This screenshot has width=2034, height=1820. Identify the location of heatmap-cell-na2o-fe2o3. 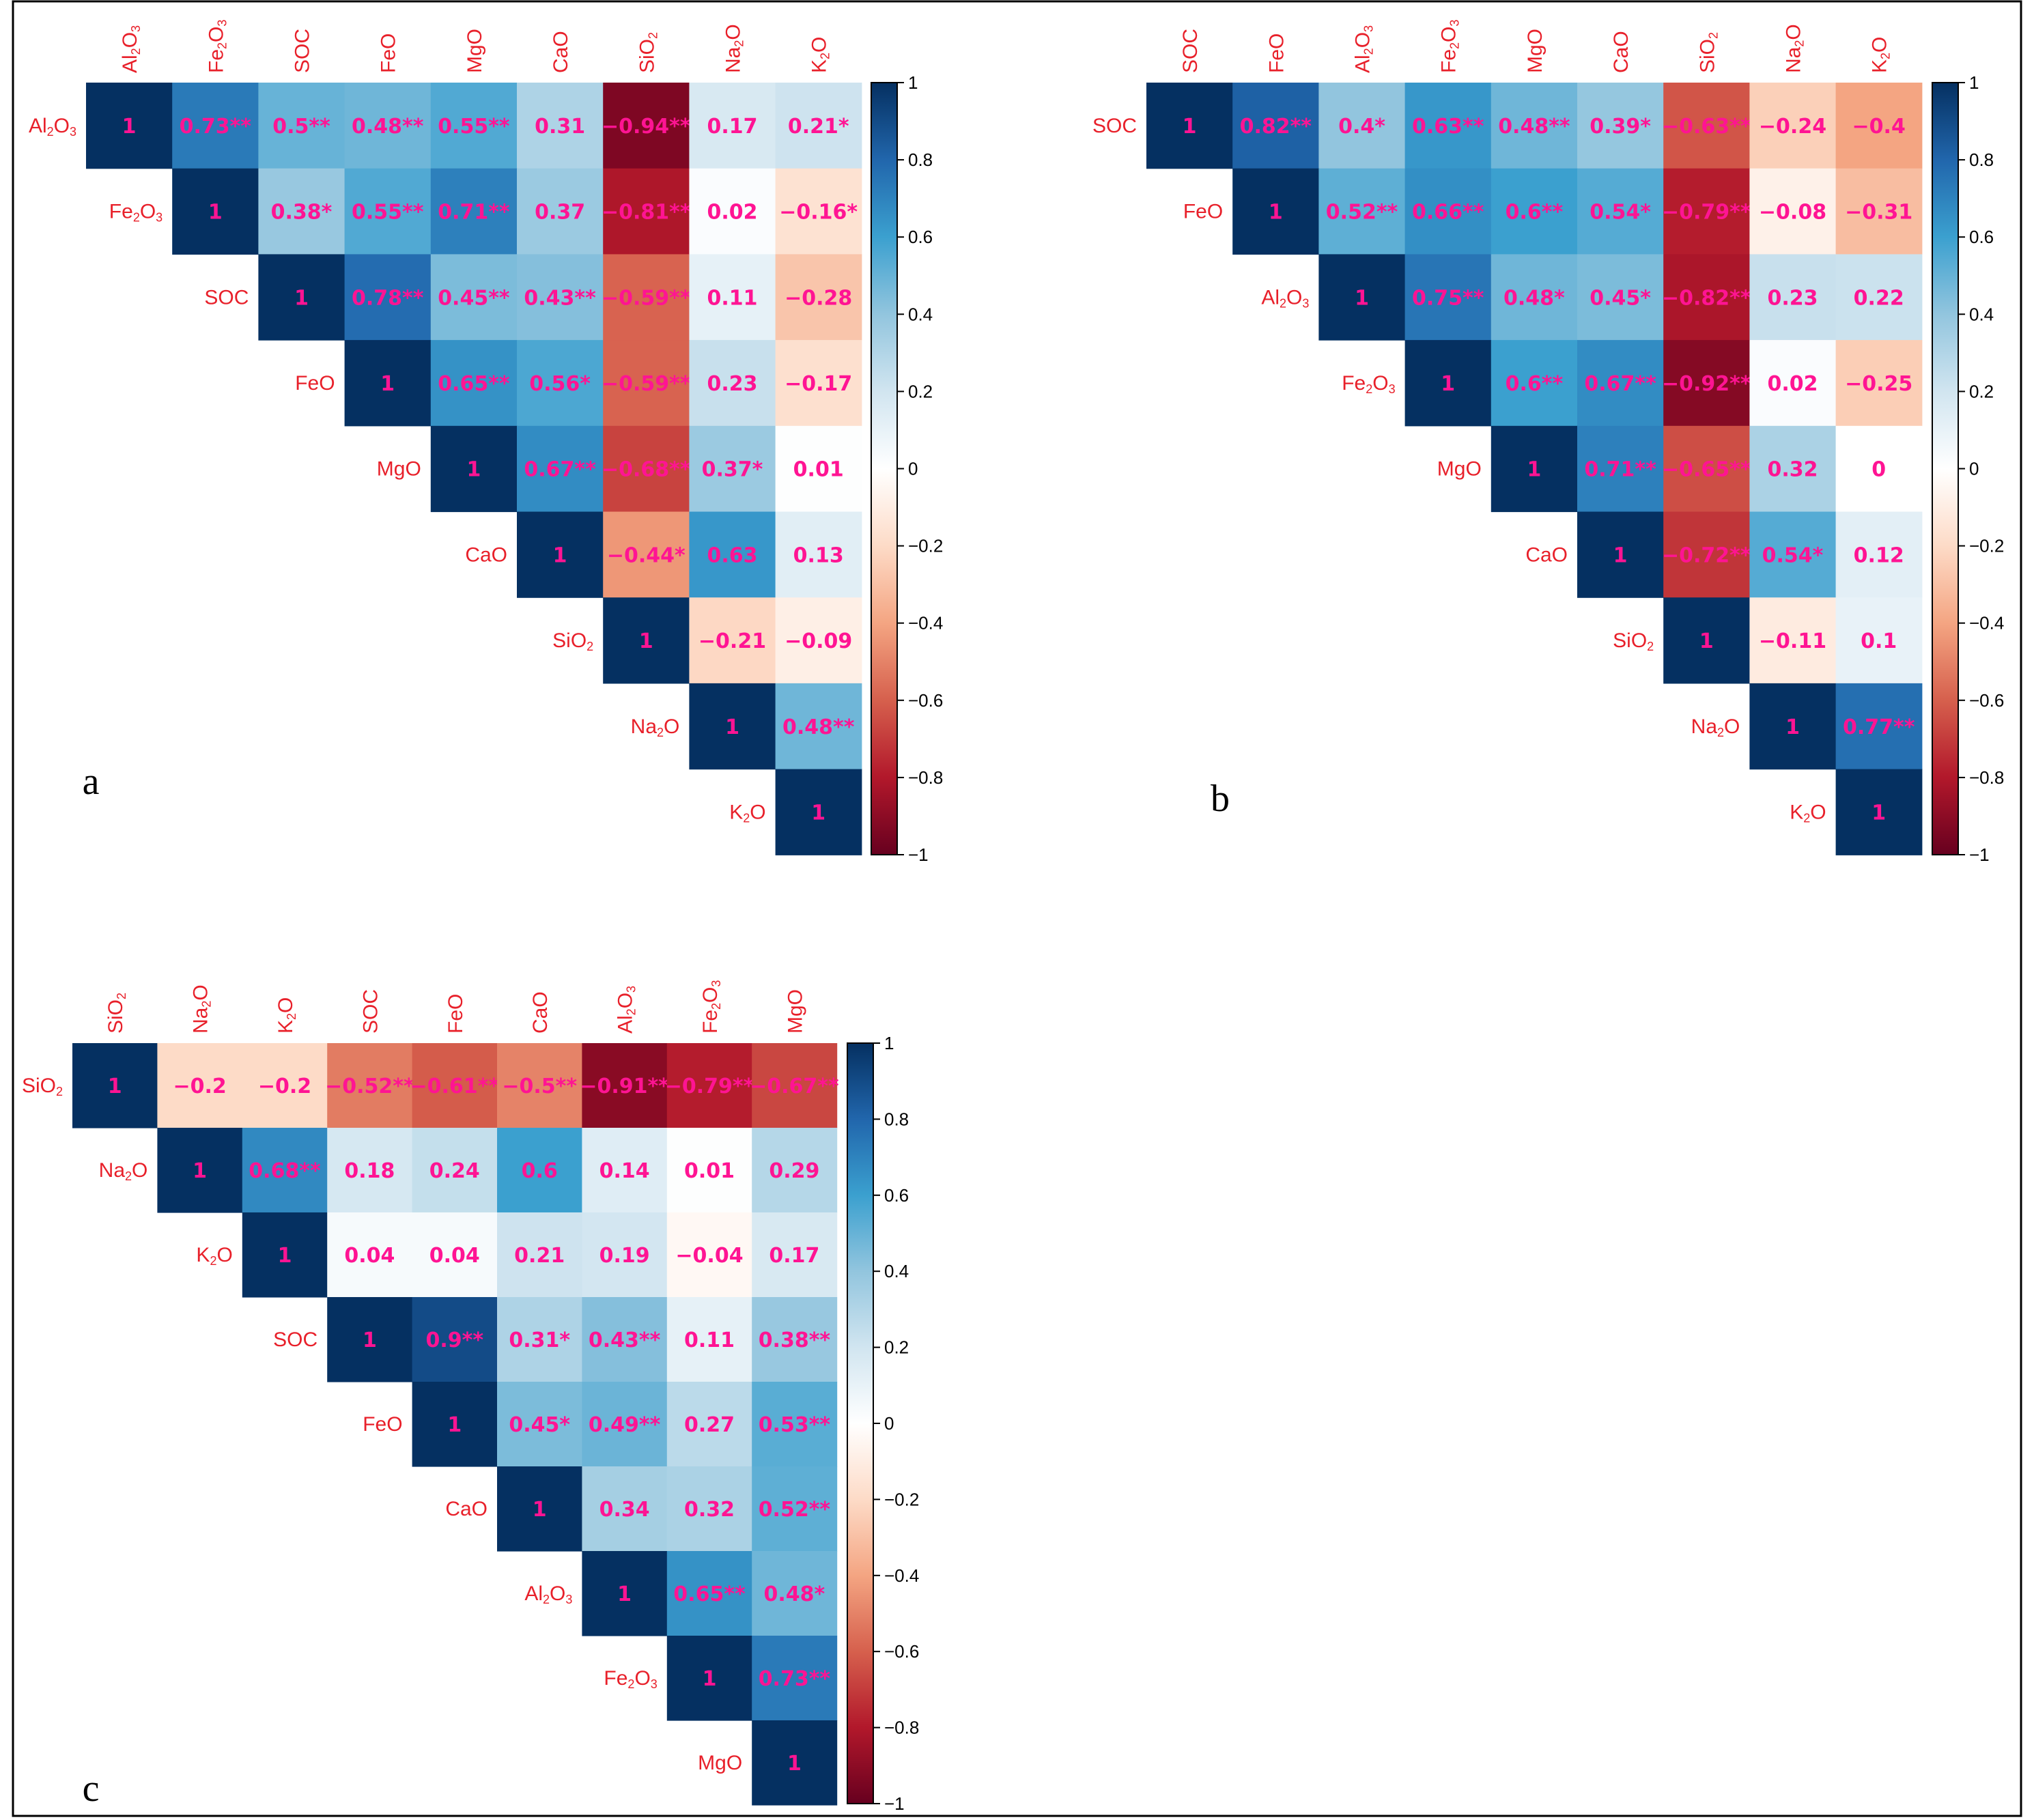
(709, 1170).